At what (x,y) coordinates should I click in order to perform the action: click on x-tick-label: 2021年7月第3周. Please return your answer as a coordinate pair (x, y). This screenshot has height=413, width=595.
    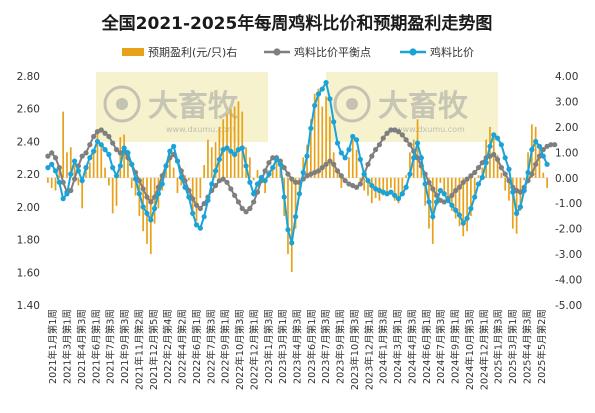
    Looking at the image, I should click on (111, 346).